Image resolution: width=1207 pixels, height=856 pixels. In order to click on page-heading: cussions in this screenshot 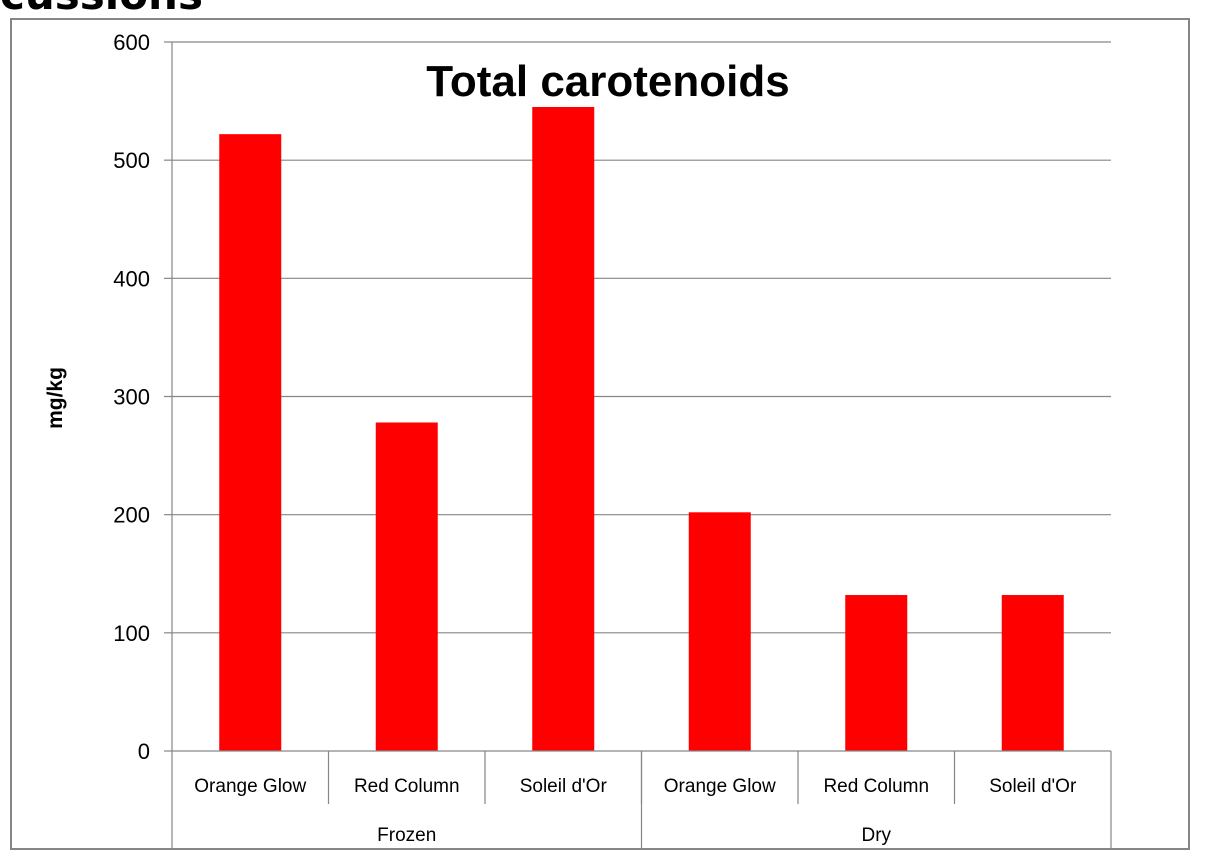, I will do `click(101, 8)`.